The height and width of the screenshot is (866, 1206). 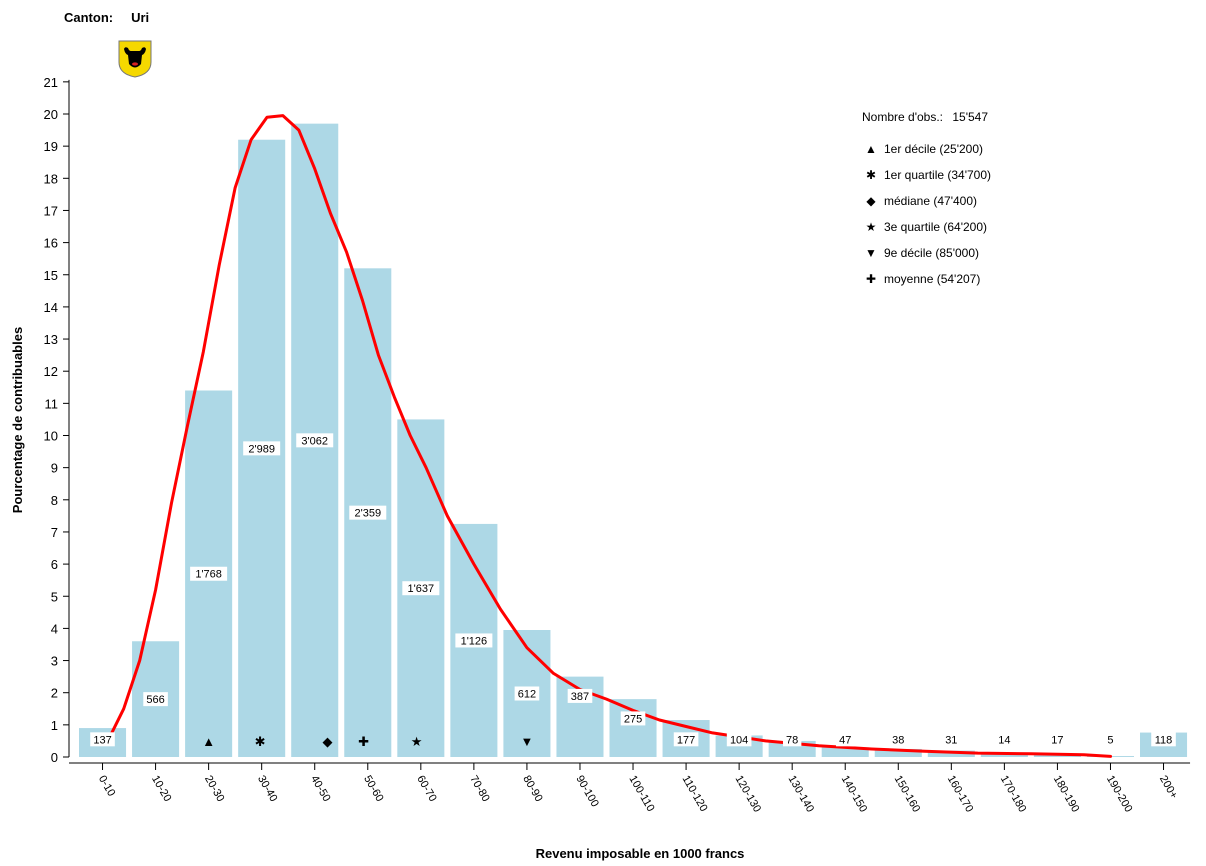 What do you see at coordinates (140, 17) in the screenshot?
I see `canton-value: Uri` at bounding box center [140, 17].